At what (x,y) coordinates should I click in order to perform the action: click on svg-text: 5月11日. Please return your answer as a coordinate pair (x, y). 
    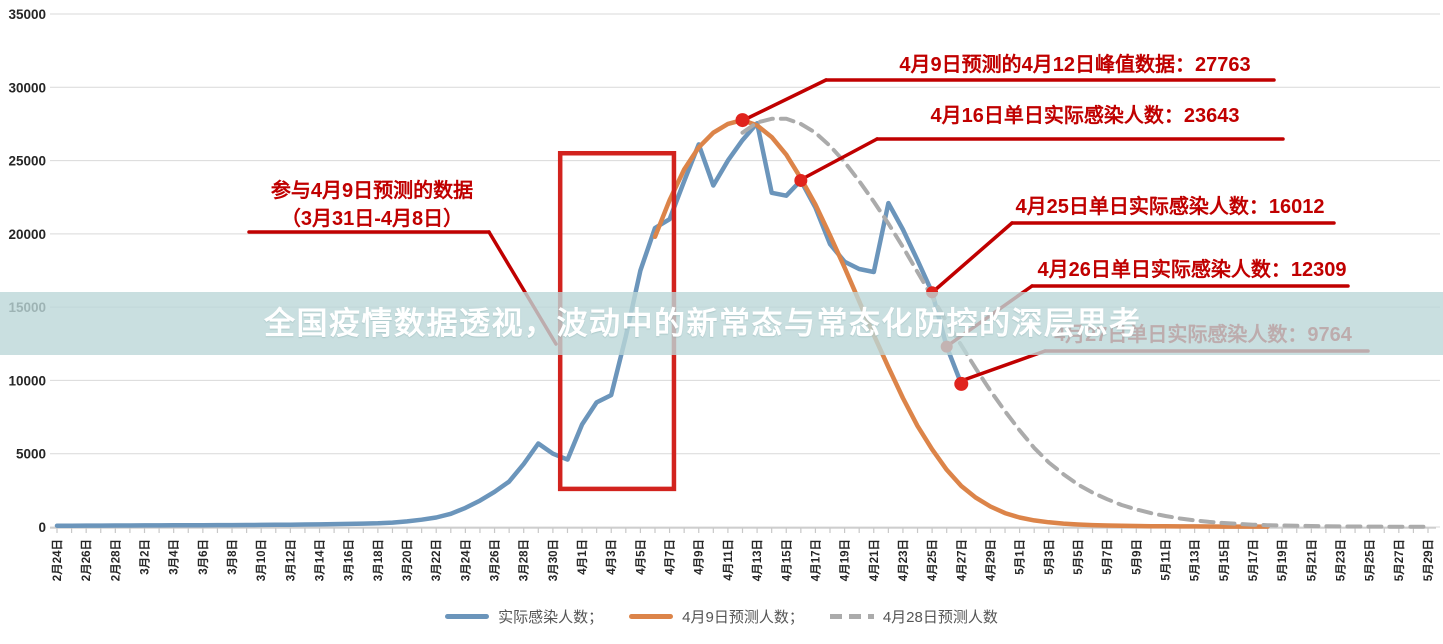
    Looking at the image, I should click on (1165, 560).